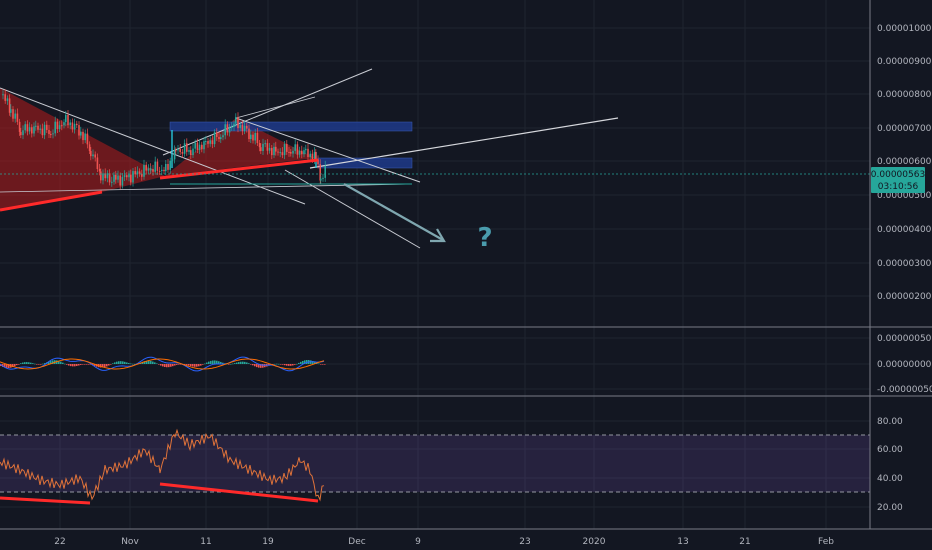 This screenshot has height=550, width=932. What do you see at coordinates (328, 150) in the screenshot?
I see `descending-resistance-line` at bounding box center [328, 150].